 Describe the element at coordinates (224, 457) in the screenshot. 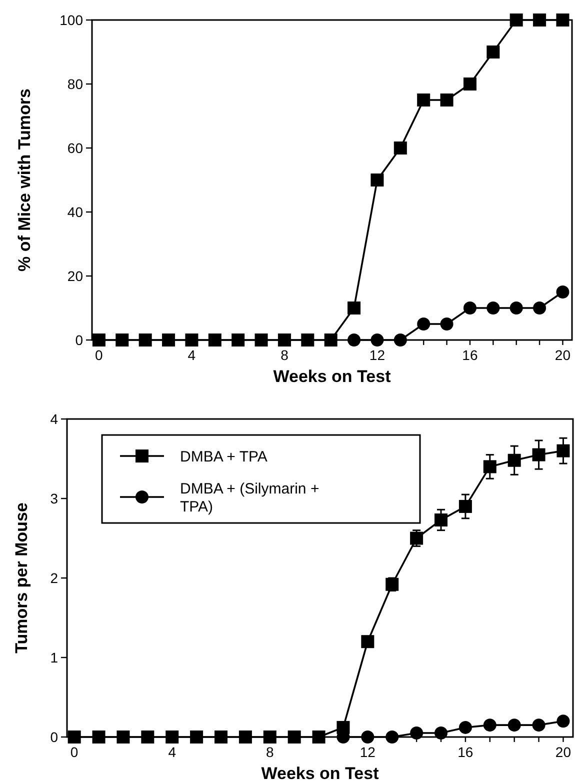

I see `legend-label: DMBA + TPA` at that location.